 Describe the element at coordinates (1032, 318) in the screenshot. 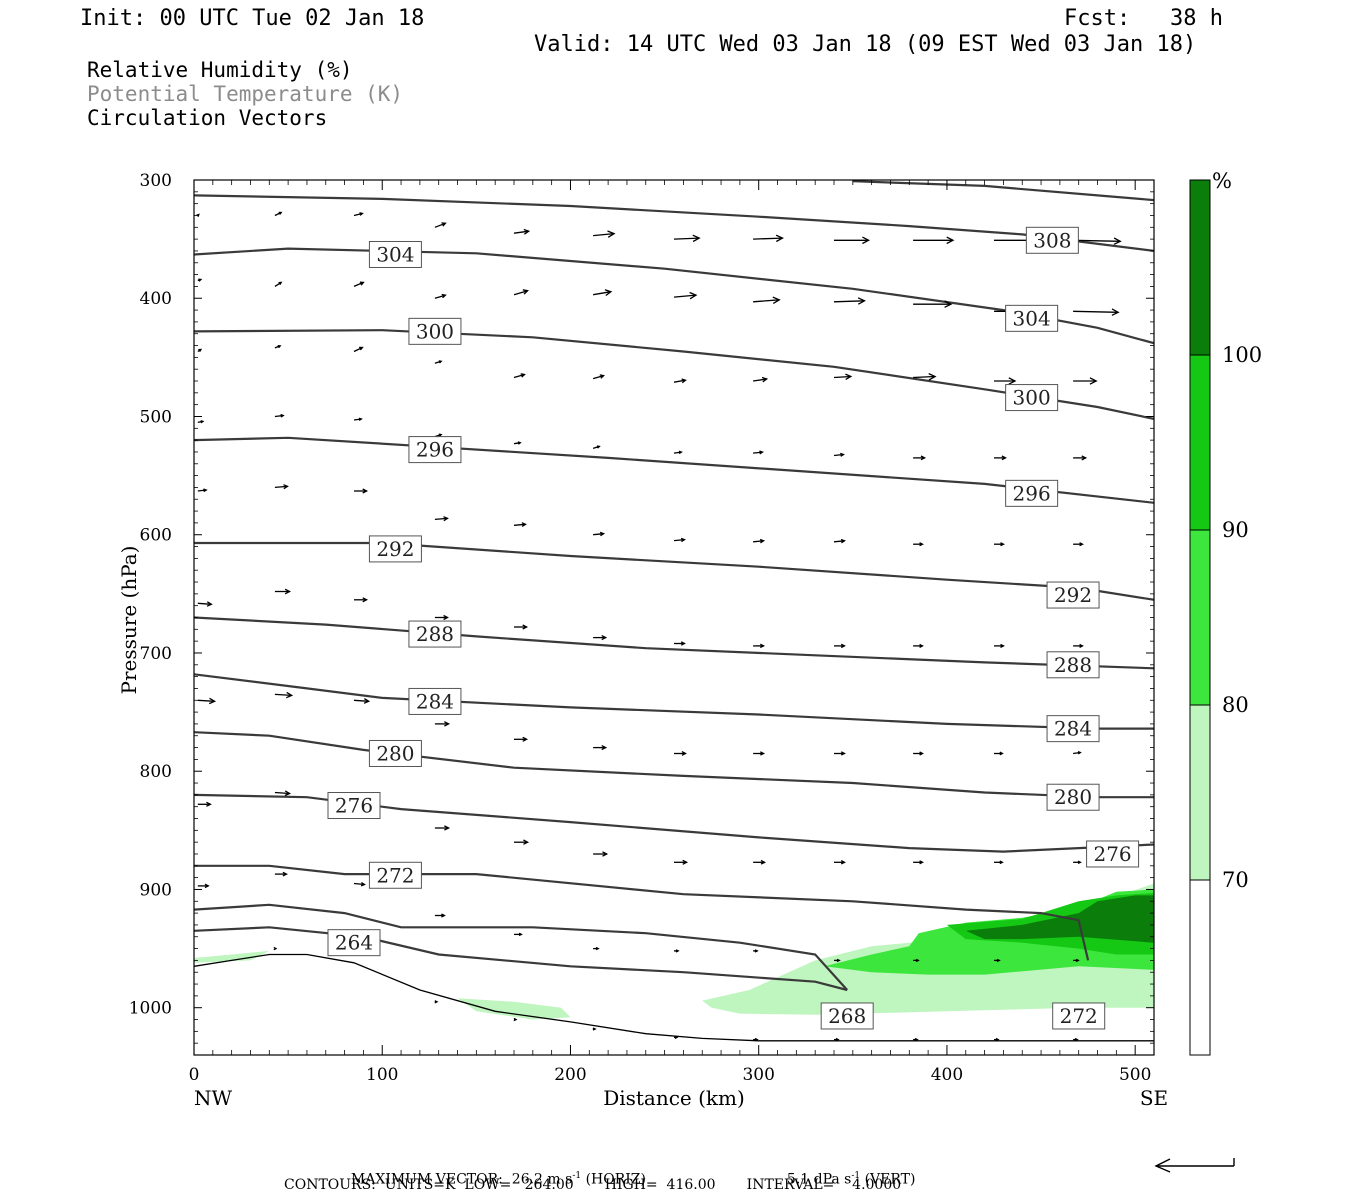

I see `contour-label-304: 304` at that location.